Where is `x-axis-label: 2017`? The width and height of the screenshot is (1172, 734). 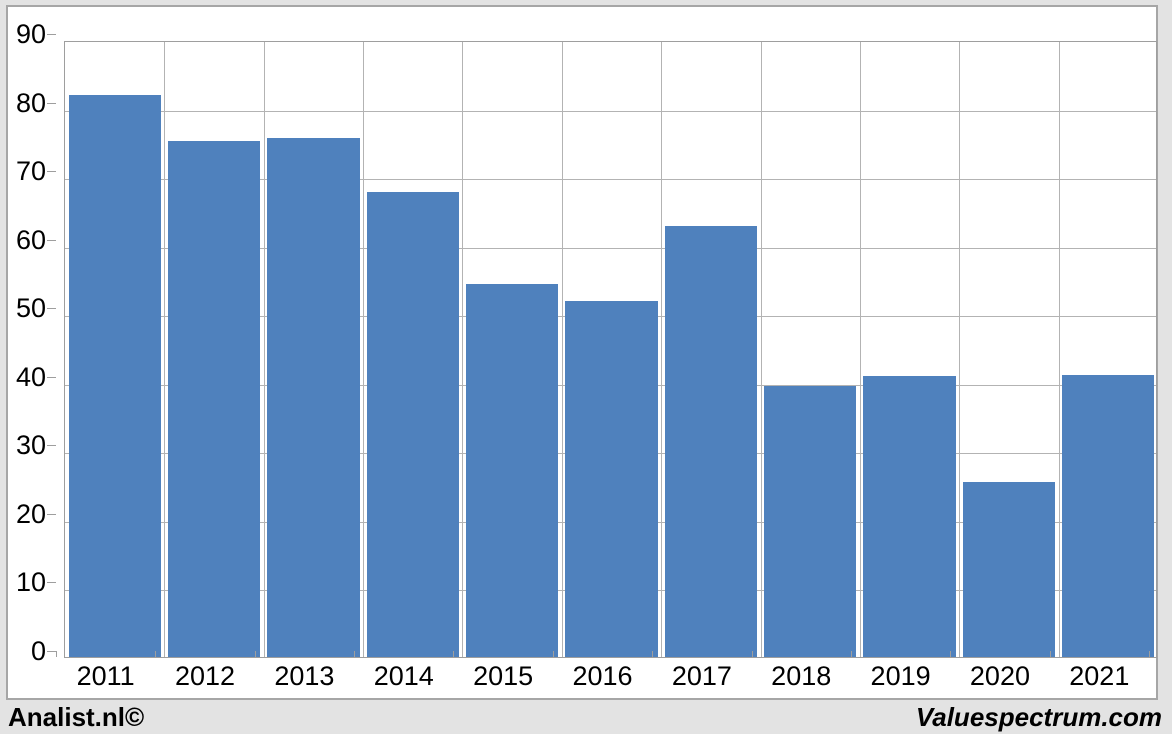 x-axis-label: 2017 is located at coordinates (701, 676).